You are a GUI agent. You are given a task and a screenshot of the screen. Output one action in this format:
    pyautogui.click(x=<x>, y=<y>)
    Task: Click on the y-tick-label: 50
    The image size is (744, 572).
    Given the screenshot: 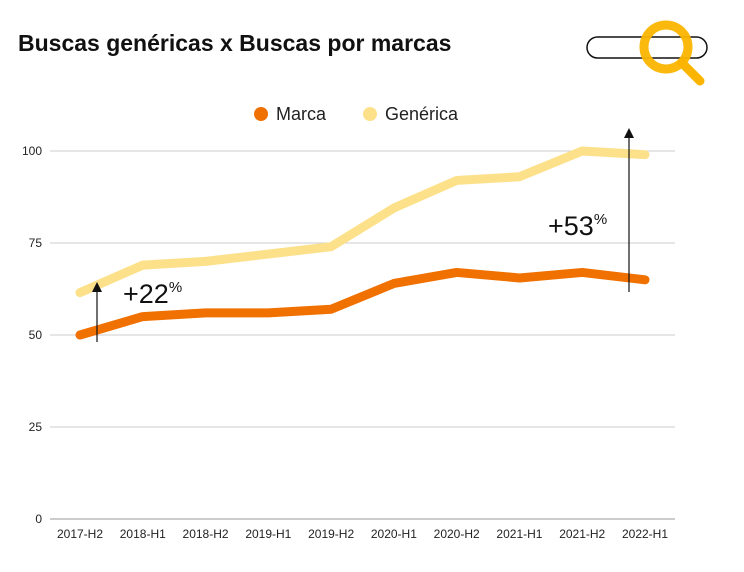 What is the action you would take?
    pyautogui.click(x=36, y=335)
    